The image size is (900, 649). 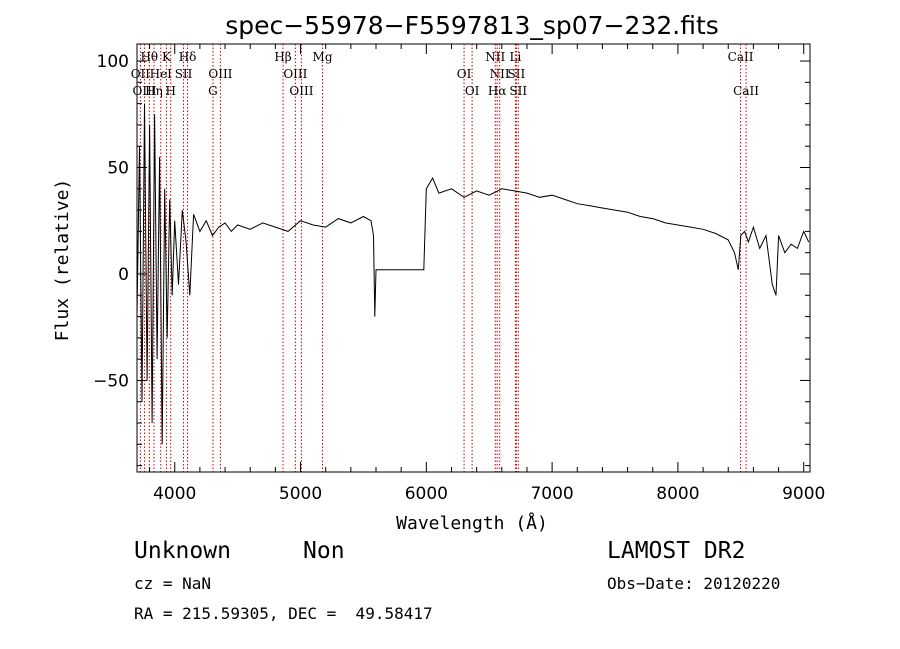 I want to click on survey-name: LAMOST DR2, so click(x=676, y=551).